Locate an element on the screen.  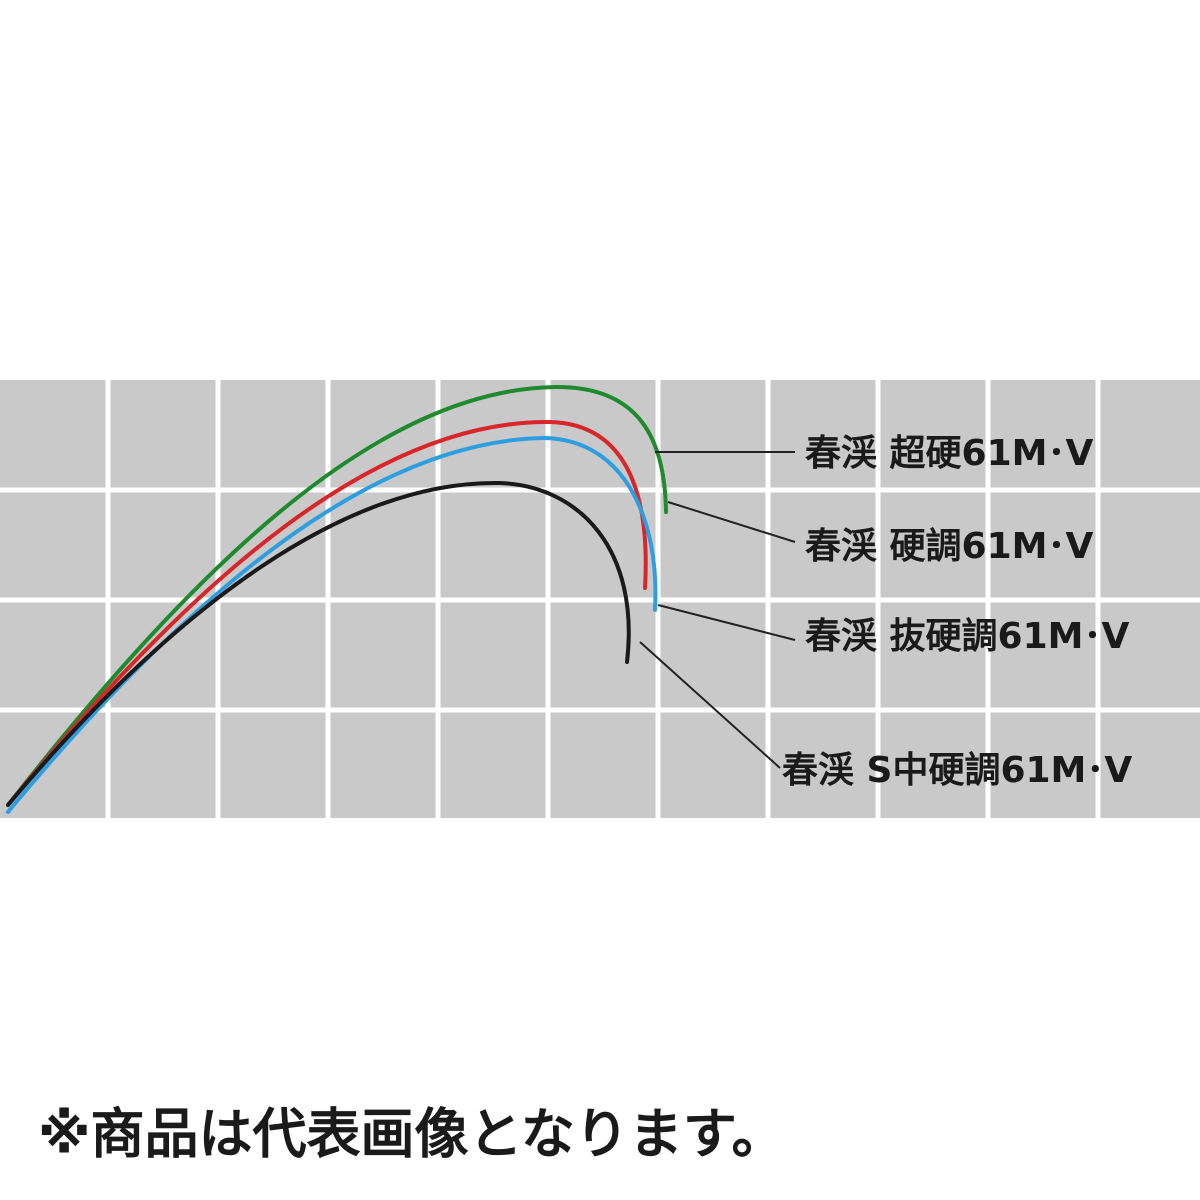
note: ※商品は代表画像となります。 is located at coordinates (411, 1134).